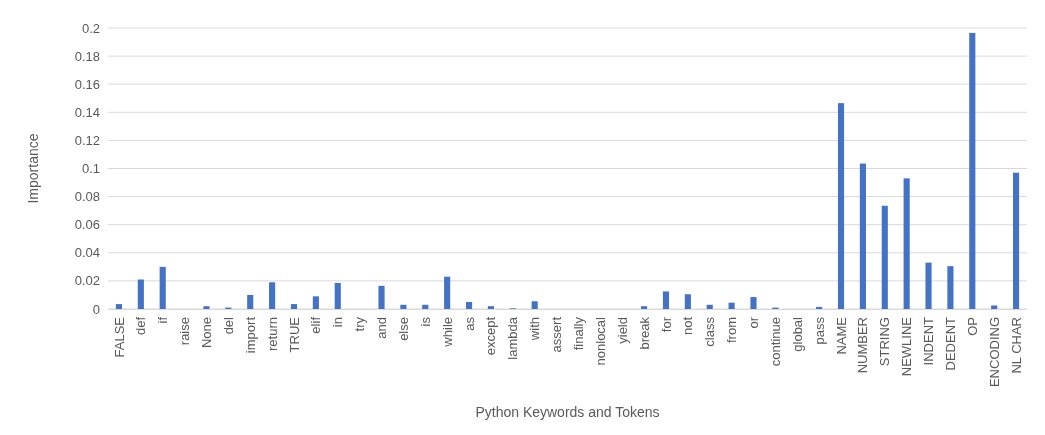 This screenshot has height=435, width=1045. What do you see at coordinates (600, 341) in the screenshot?
I see `x-tick-label: nonlocal` at bounding box center [600, 341].